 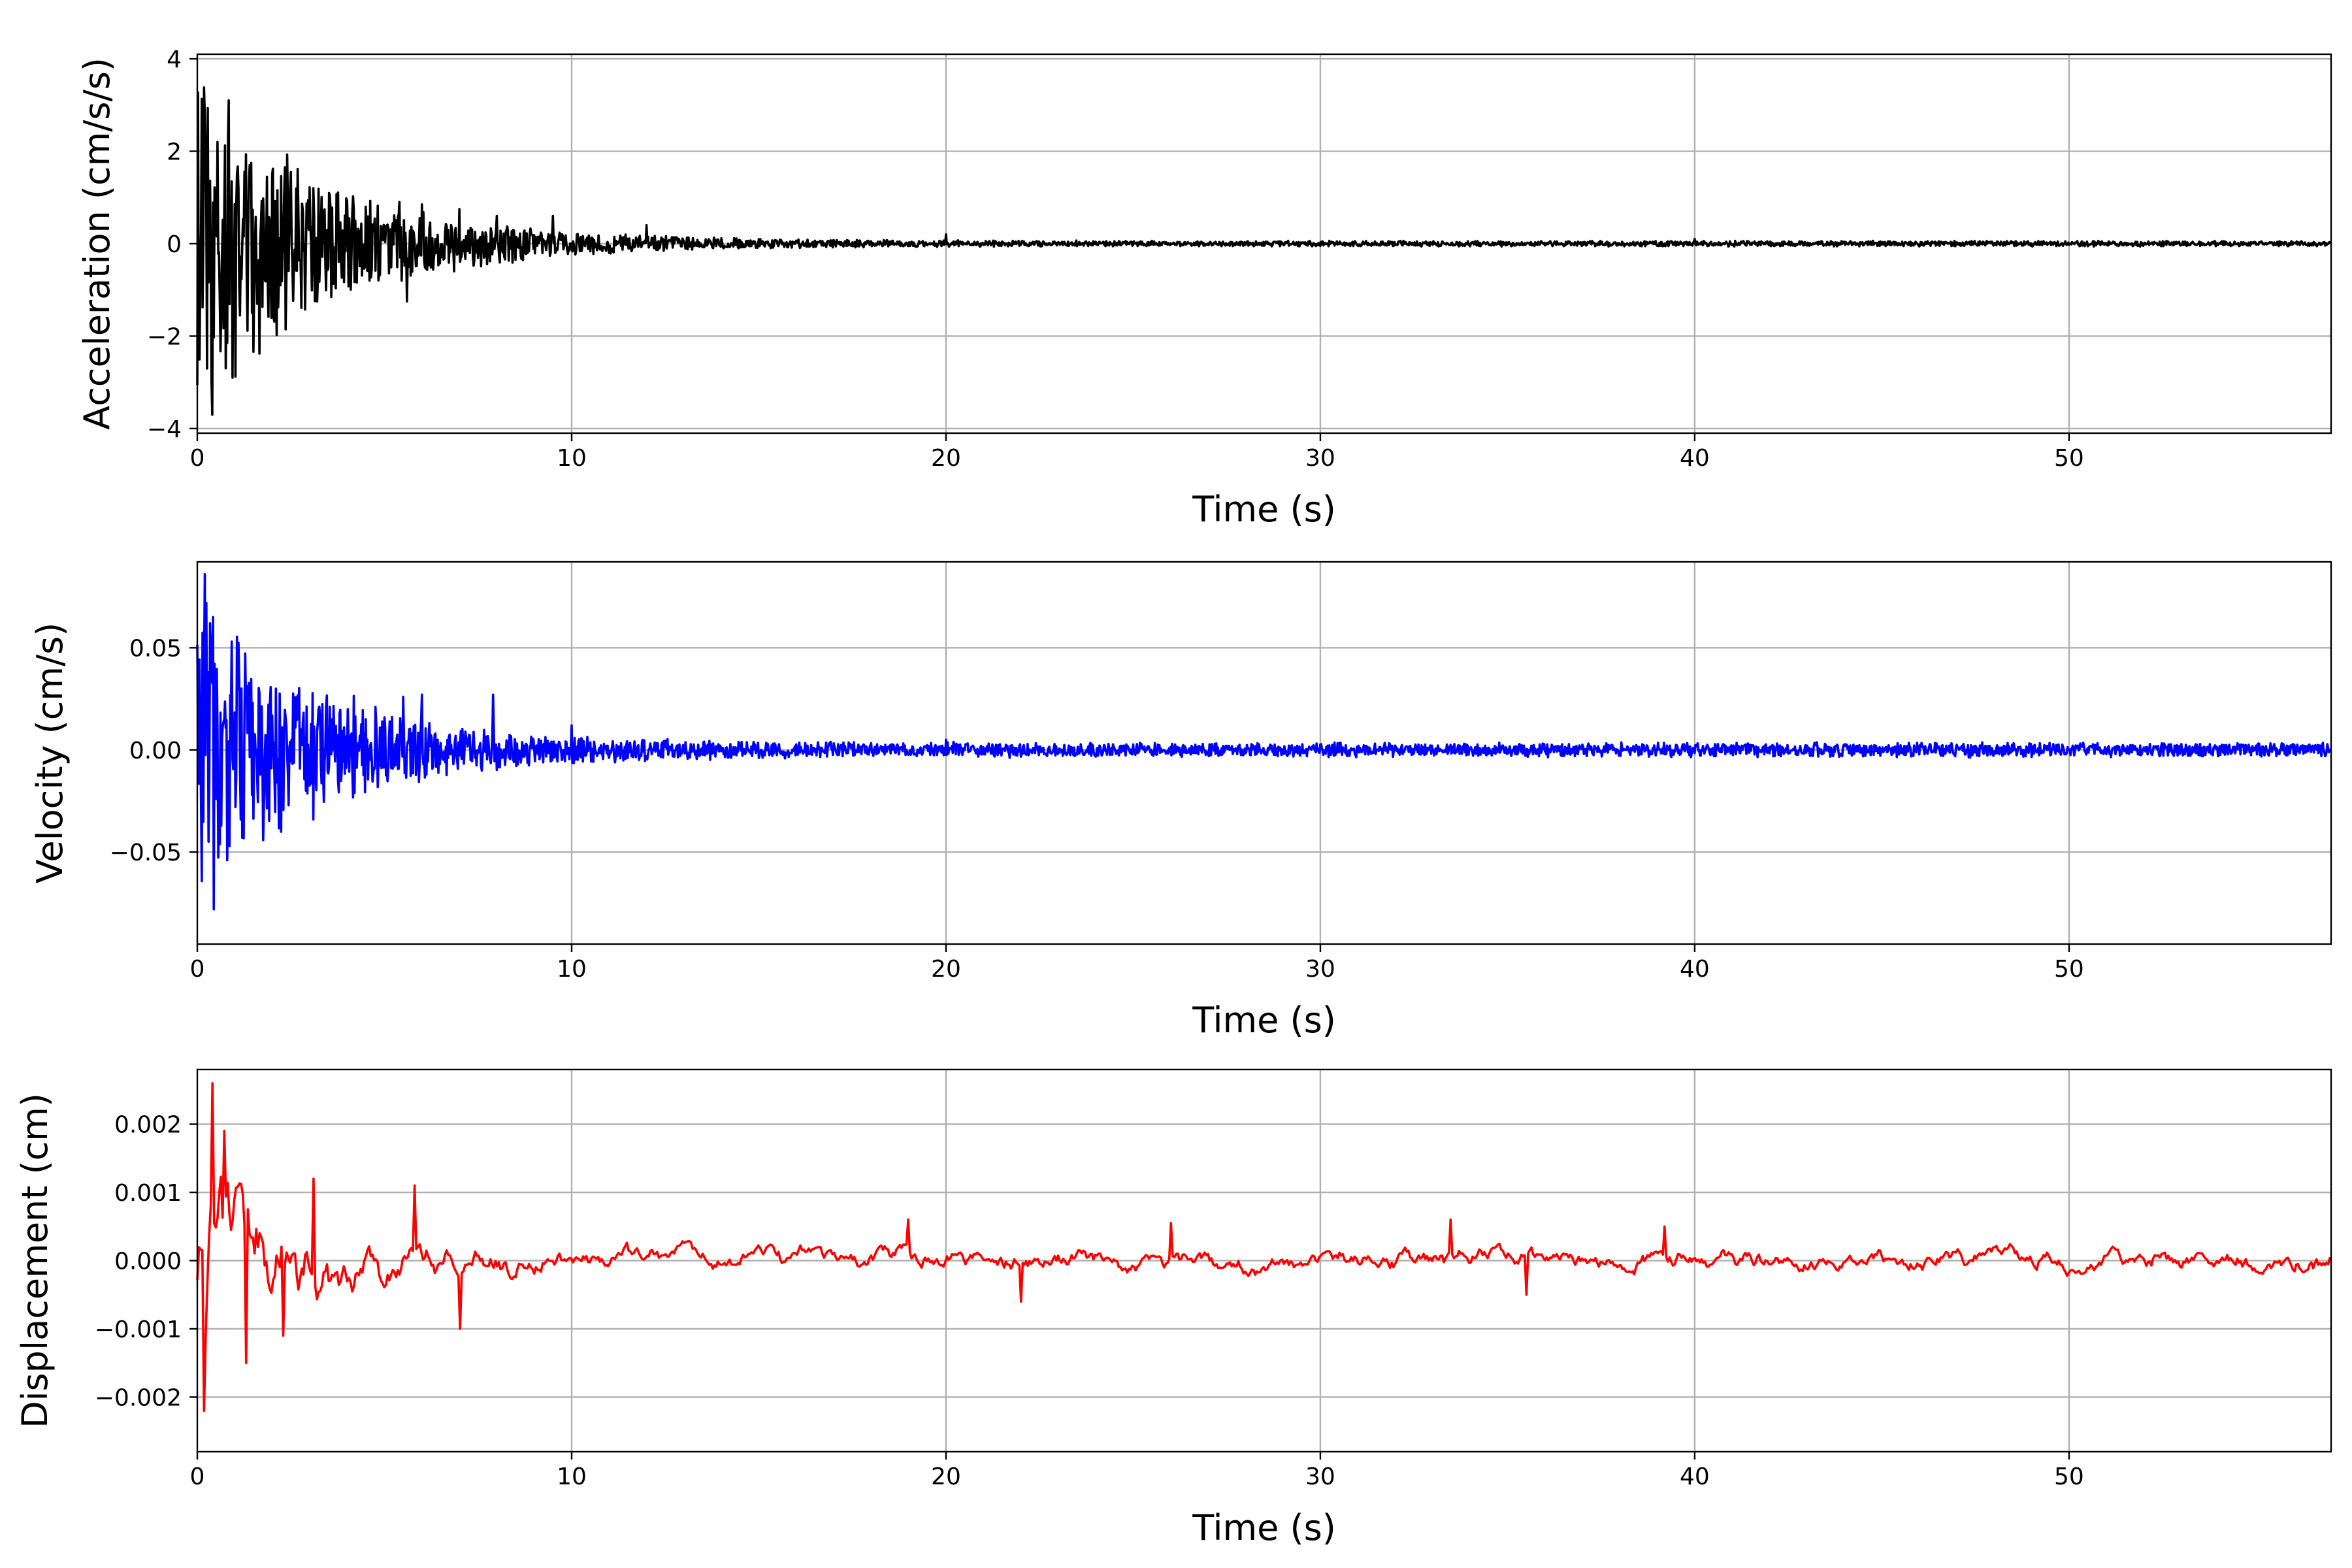 What do you see at coordinates (1264, 1527) in the screenshot?
I see `displacement-xaxis-title: Time (s)` at bounding box center [1264, 1527].